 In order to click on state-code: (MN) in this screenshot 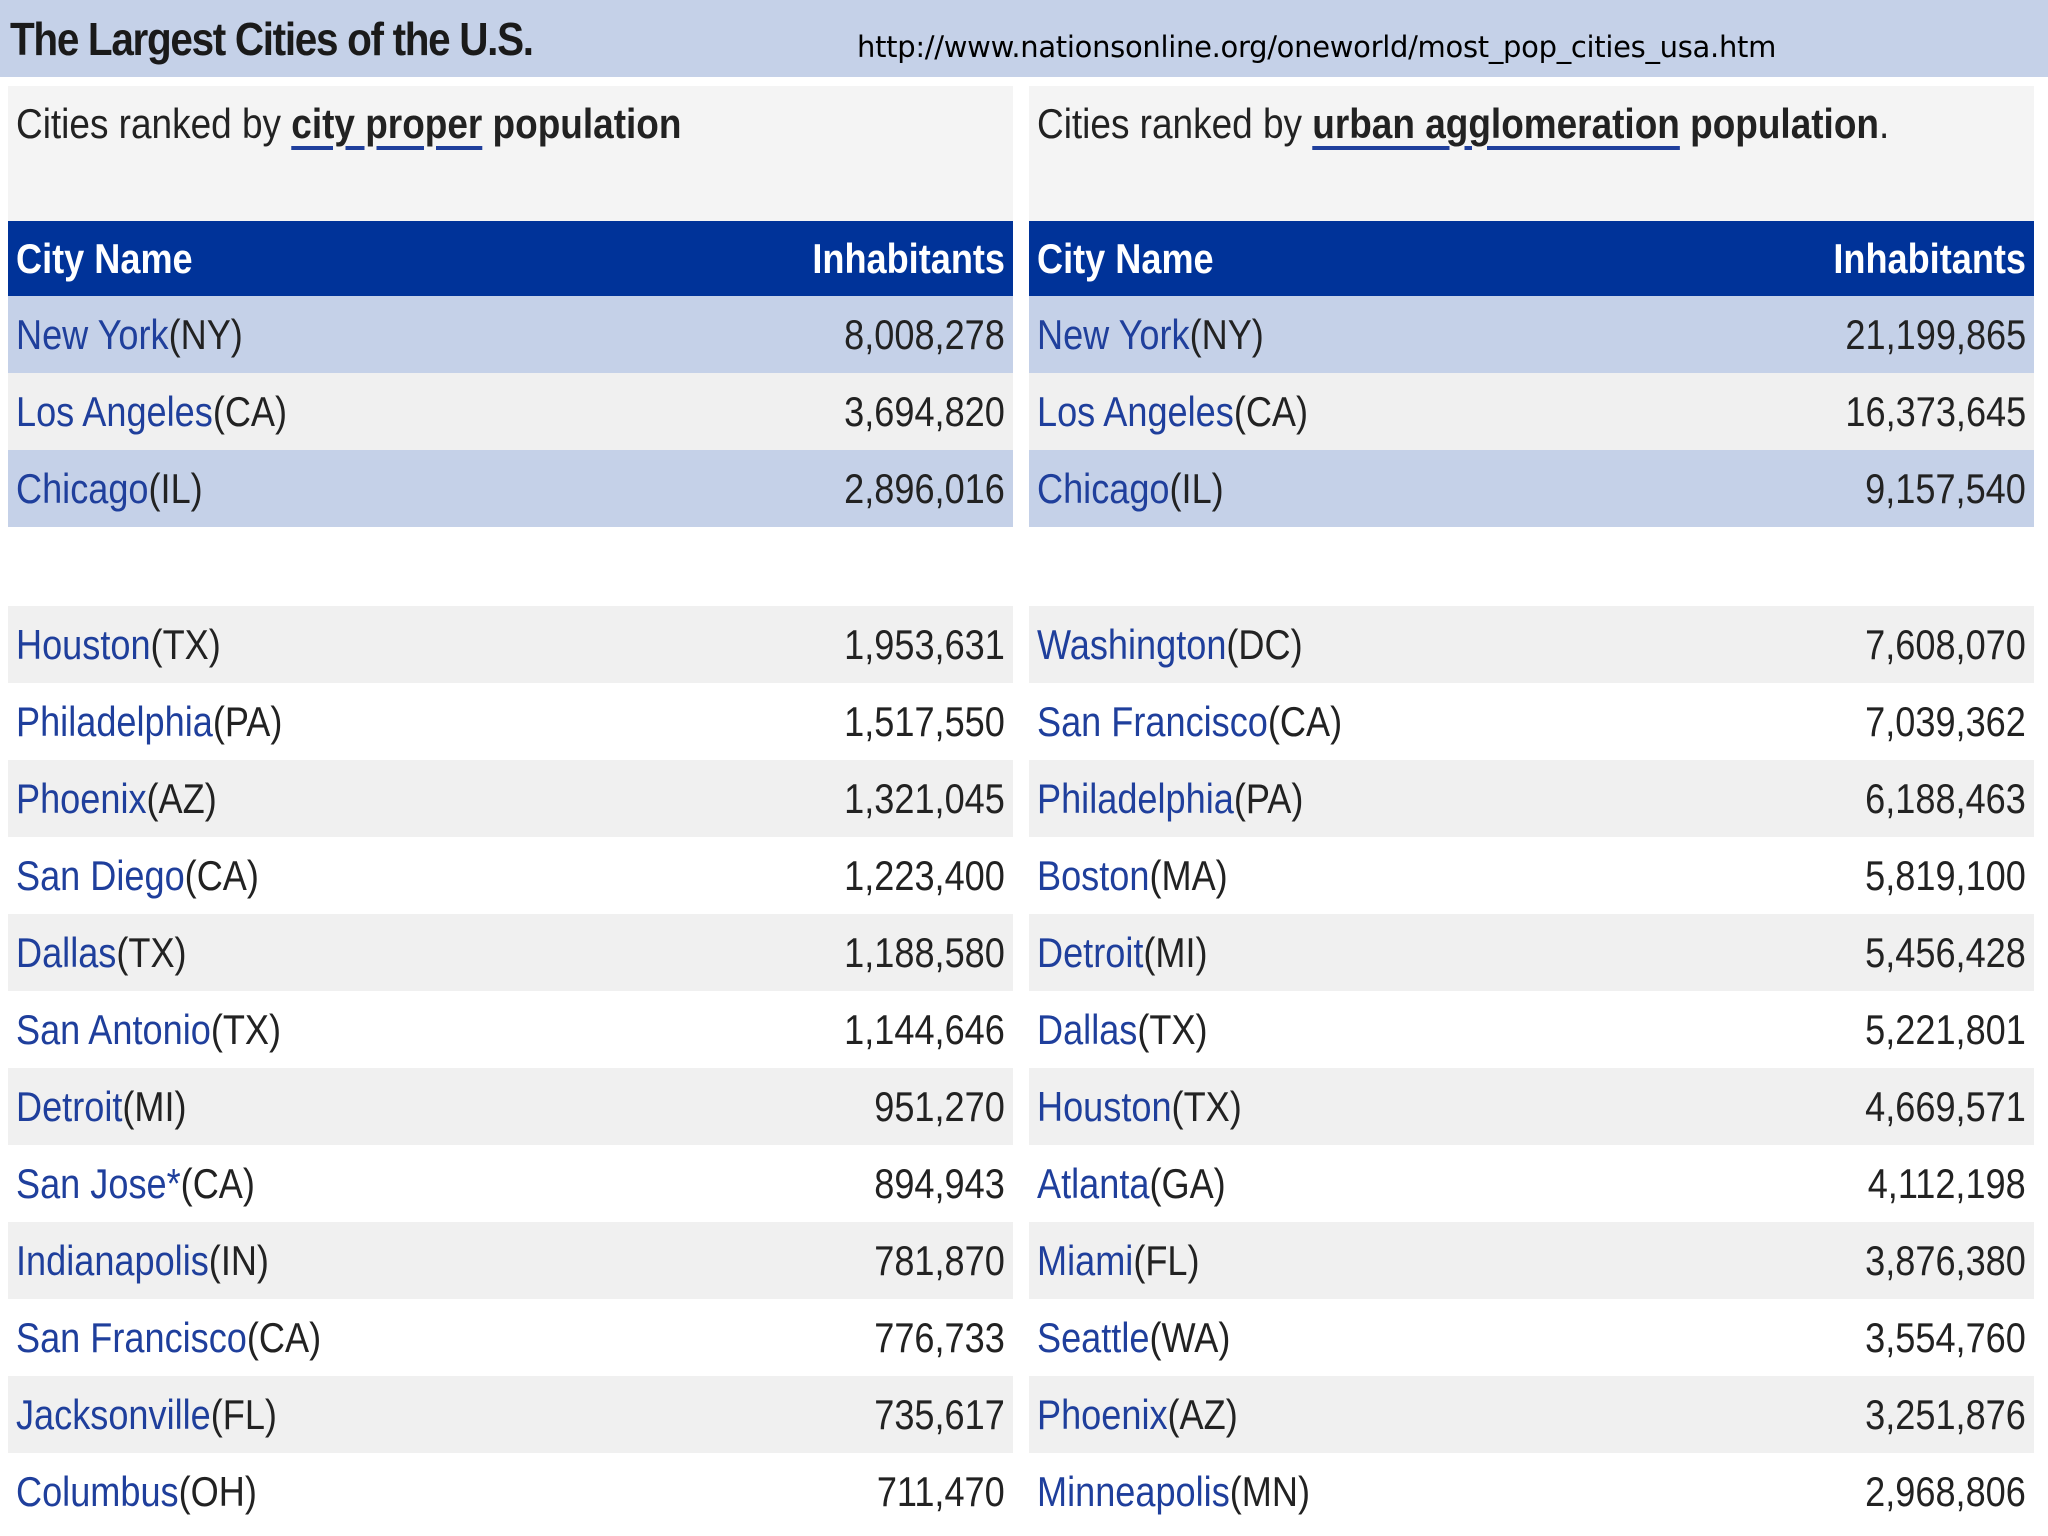, I will do `click(1269, 1491)`.